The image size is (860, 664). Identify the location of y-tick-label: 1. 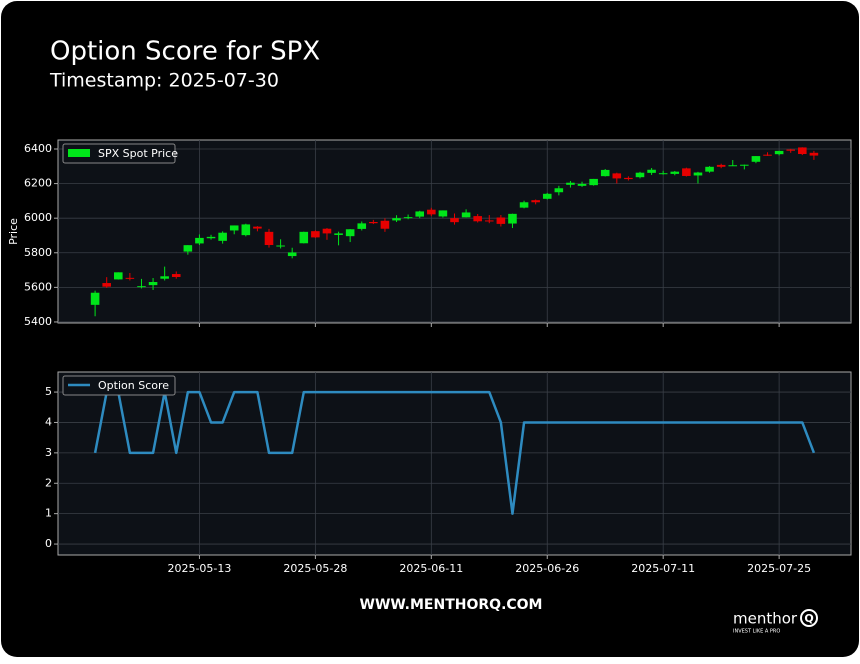
(48, 513).